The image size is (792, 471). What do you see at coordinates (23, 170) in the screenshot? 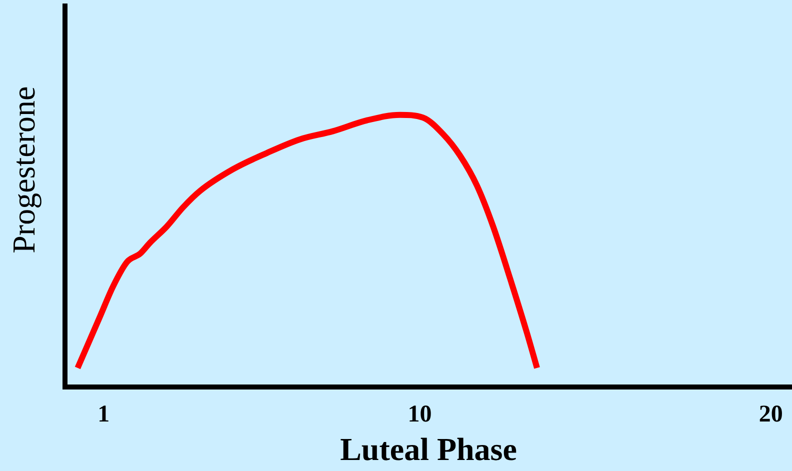
I see `y-axis-title: Progesterone` at bounding box center [23, 170].